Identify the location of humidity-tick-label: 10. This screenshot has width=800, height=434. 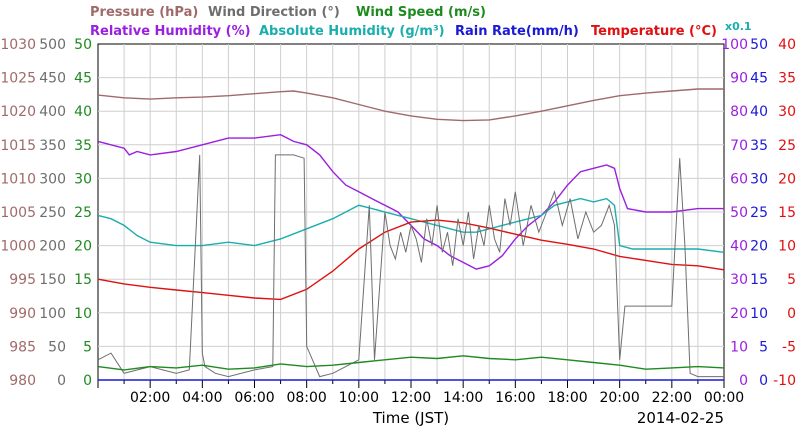
(739, 347).